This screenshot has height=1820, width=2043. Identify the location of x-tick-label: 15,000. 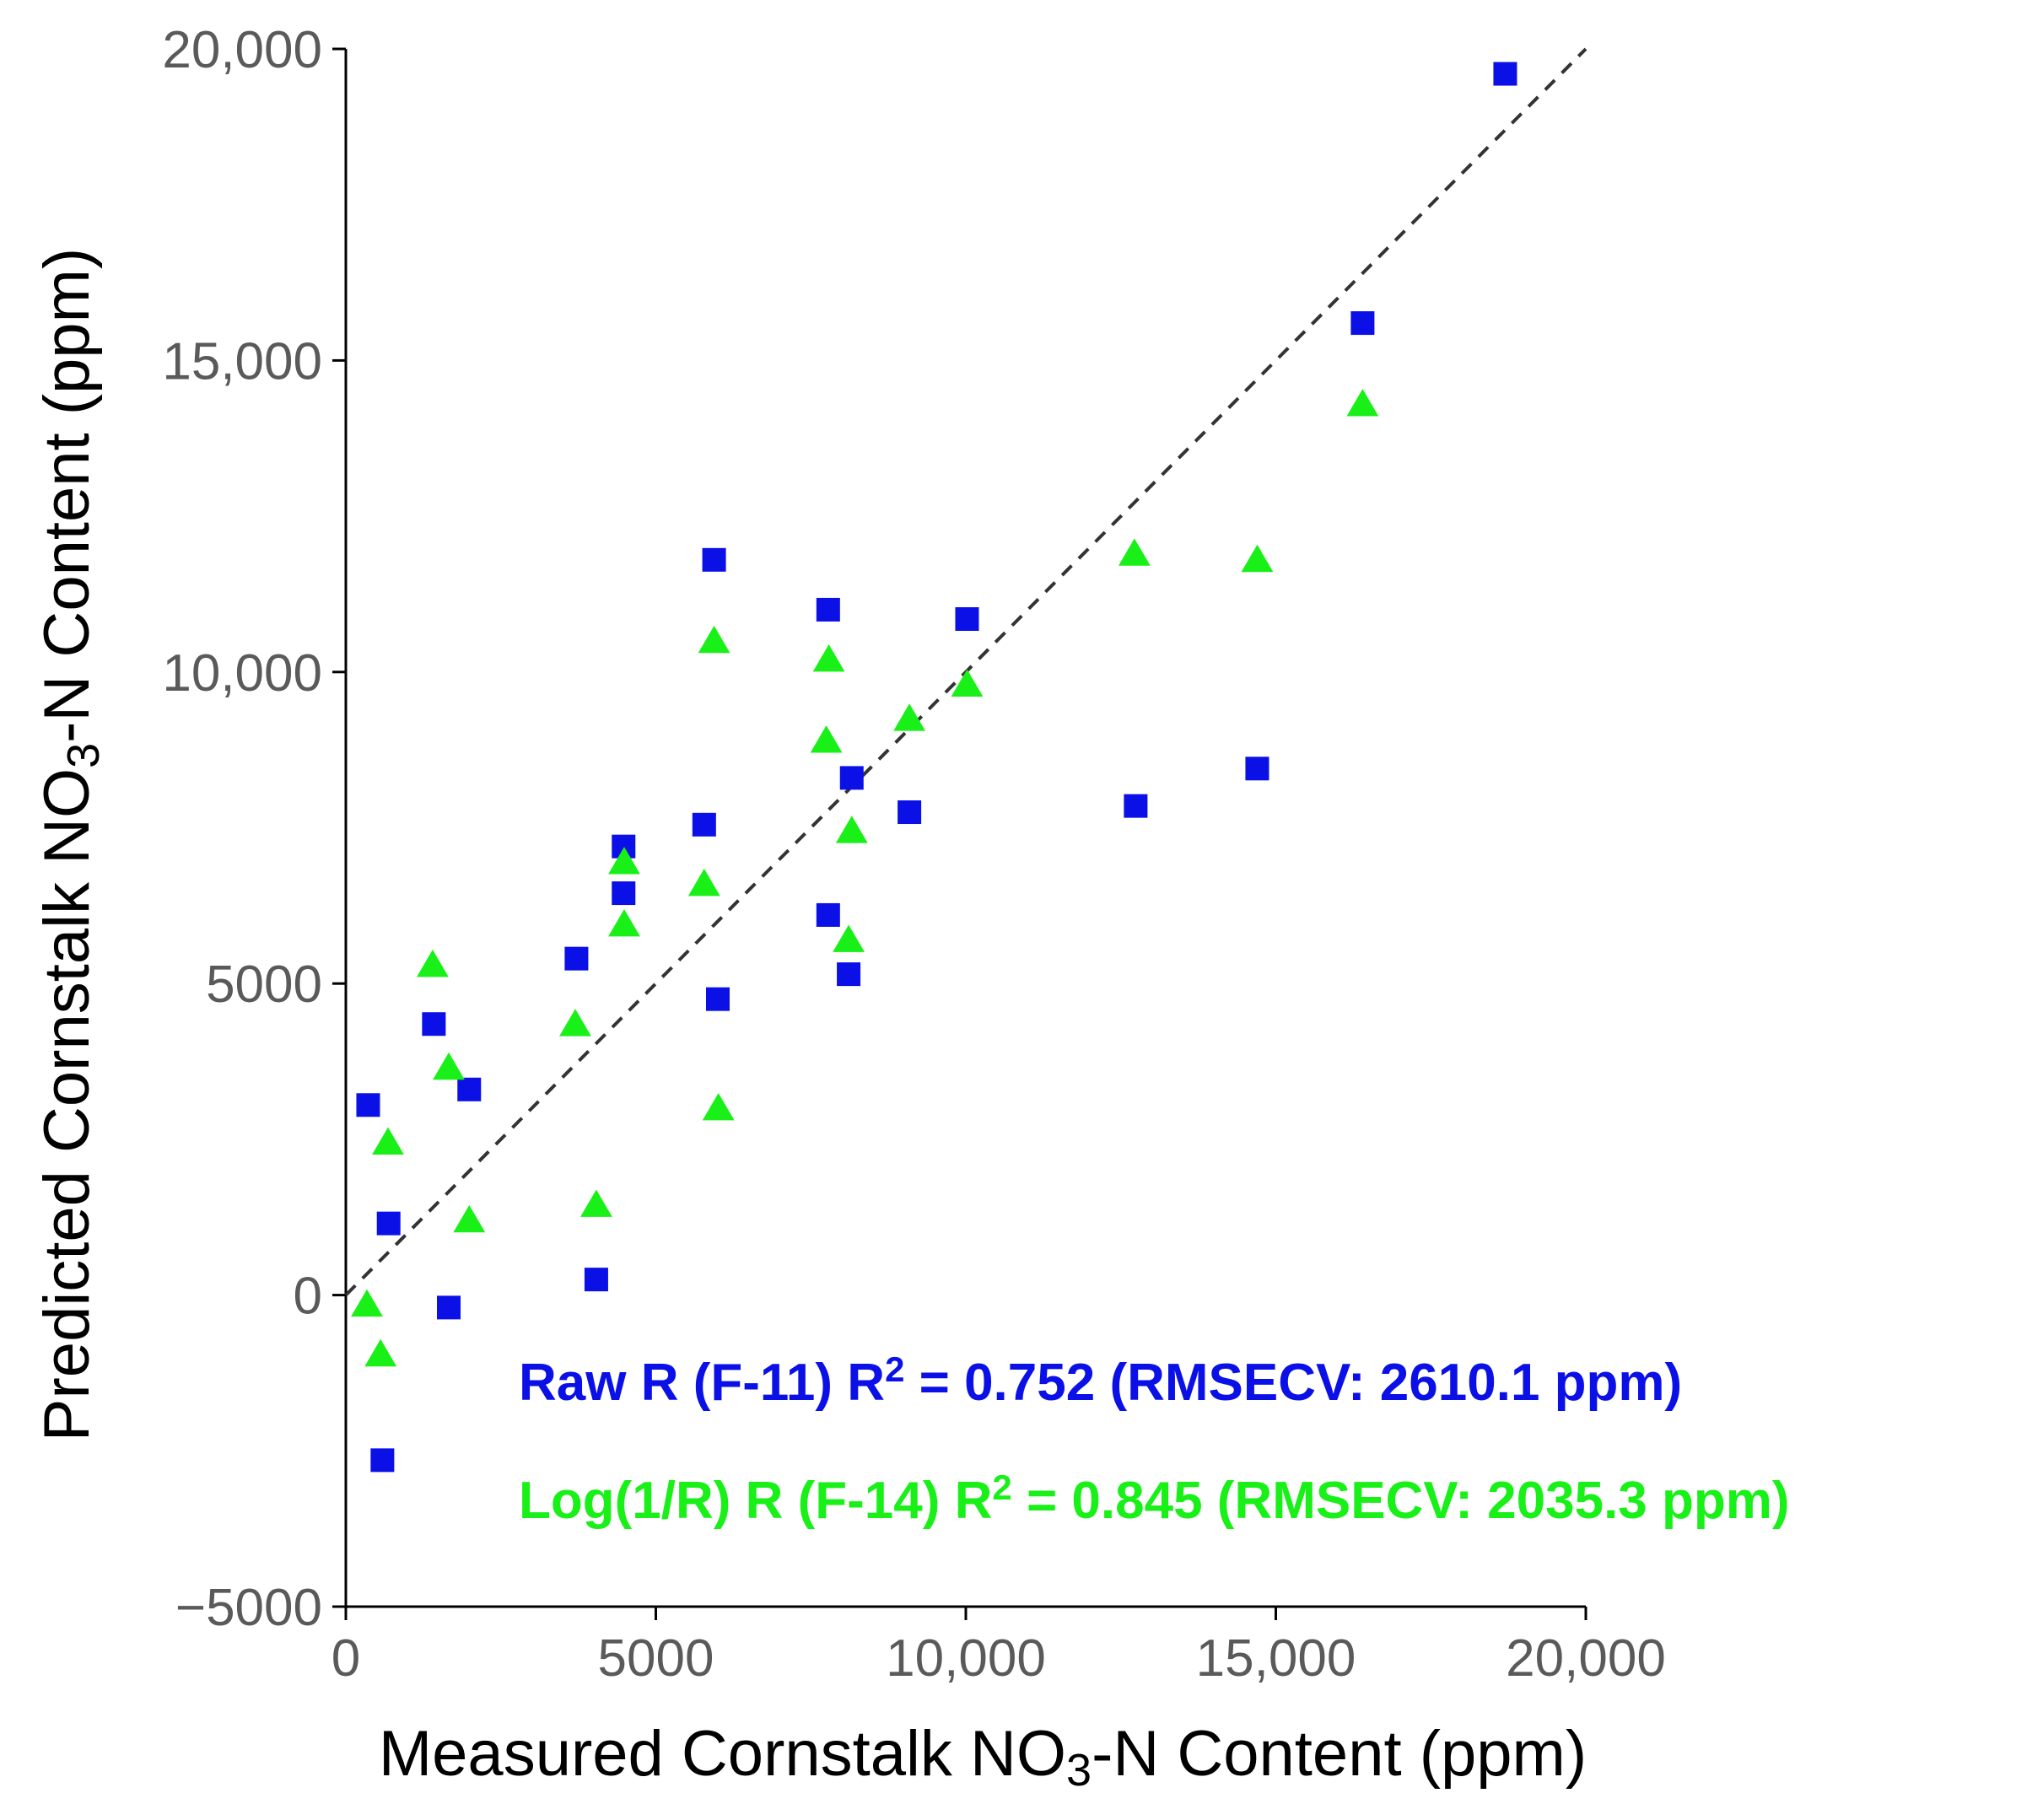
(1276, 1659).